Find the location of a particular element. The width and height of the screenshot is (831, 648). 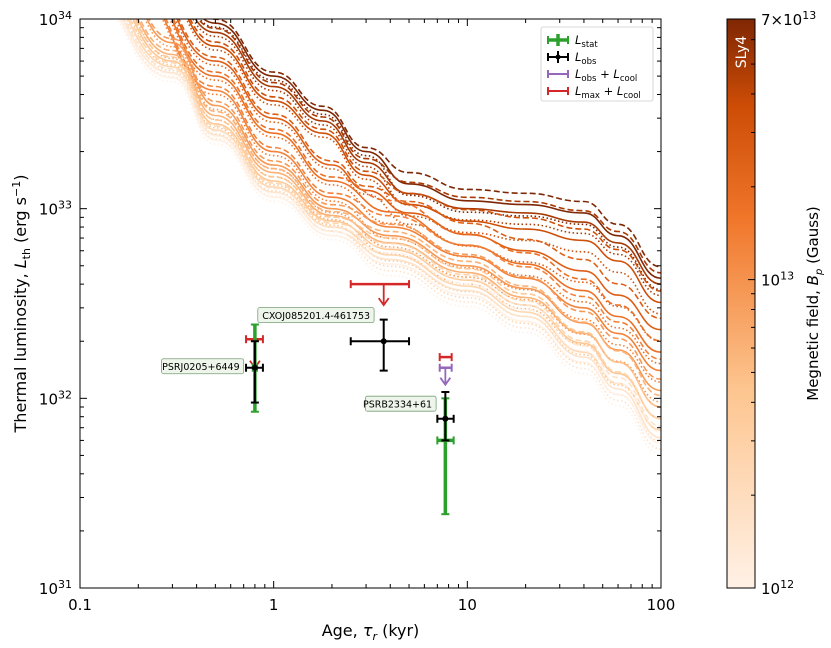

source-label: CXOJ085201.4-461753 is located at coordinates (316, 315).